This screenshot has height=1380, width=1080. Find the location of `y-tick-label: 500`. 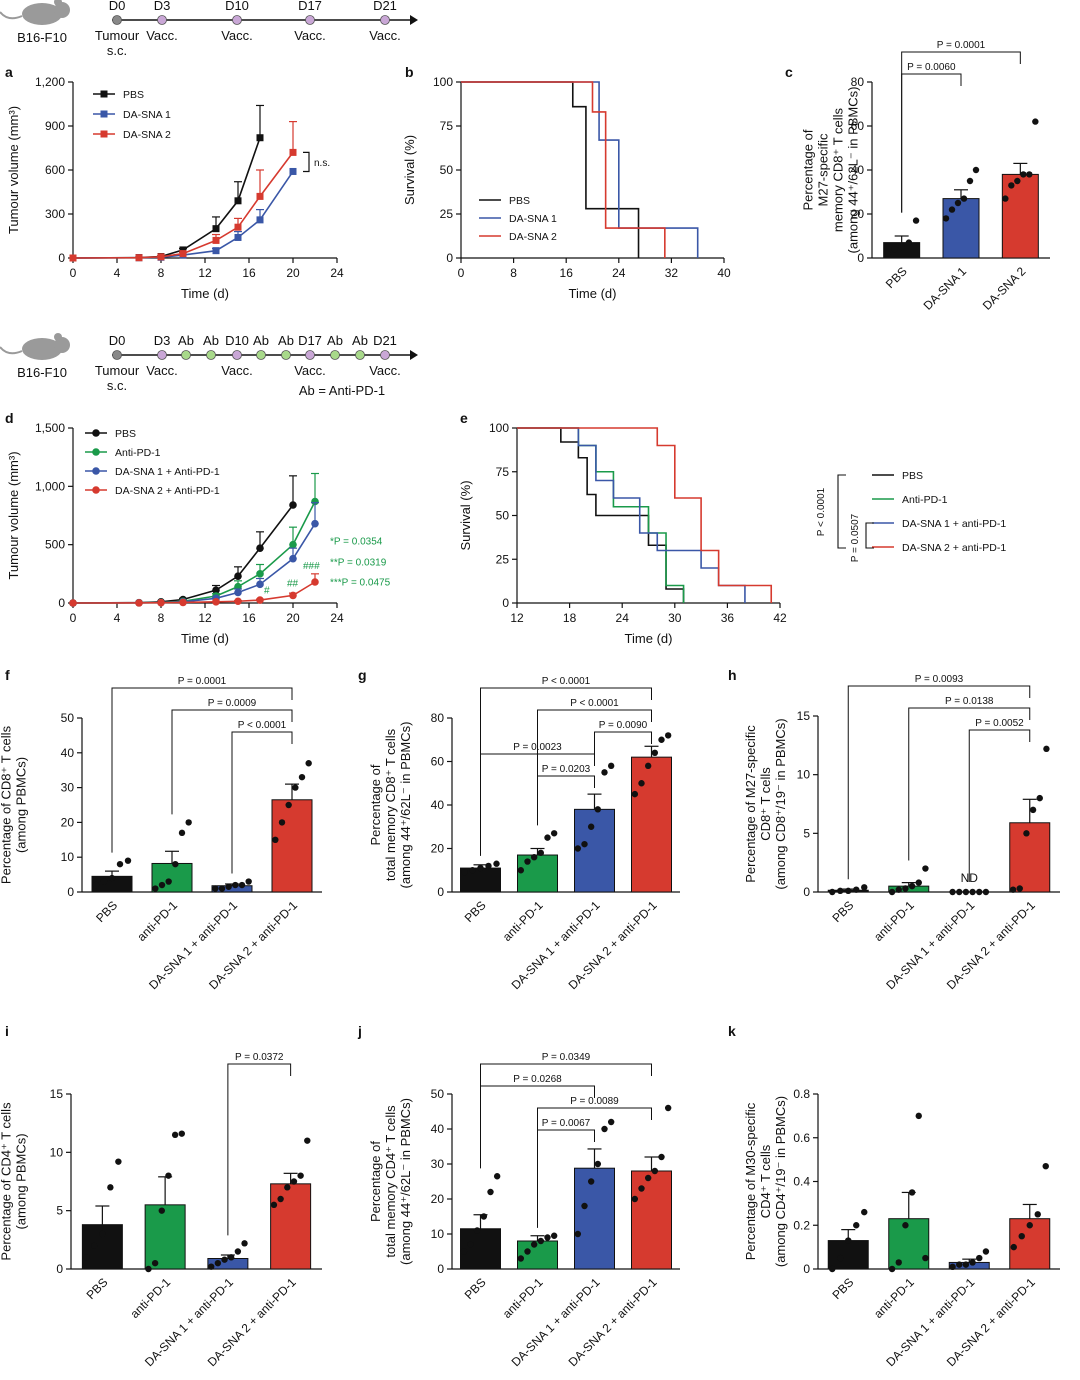

y-tick-label: 500 is located at coordinates (55, 545).